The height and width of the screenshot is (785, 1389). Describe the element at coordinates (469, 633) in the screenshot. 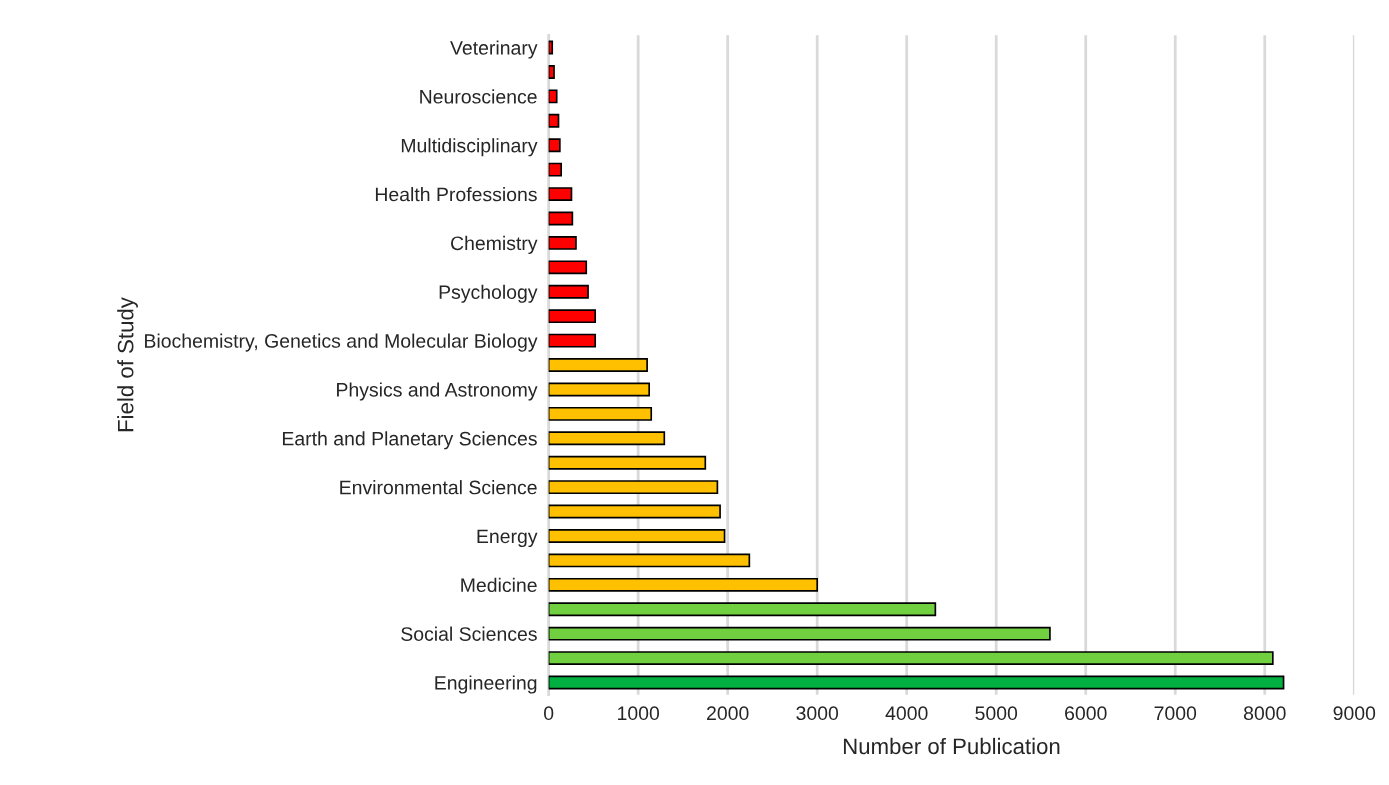

I see `y-tick-label: Social Sciences` at that location.